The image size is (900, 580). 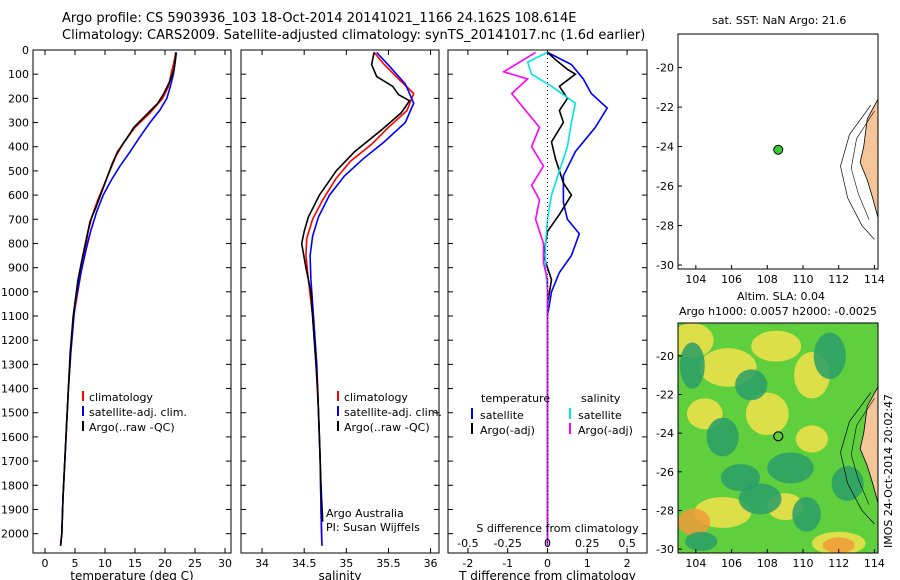 What do you see at coordinates (547, 543) in the screenshot?
I see `sdiff-tick-label: 0` at bounding box center [547, 543].